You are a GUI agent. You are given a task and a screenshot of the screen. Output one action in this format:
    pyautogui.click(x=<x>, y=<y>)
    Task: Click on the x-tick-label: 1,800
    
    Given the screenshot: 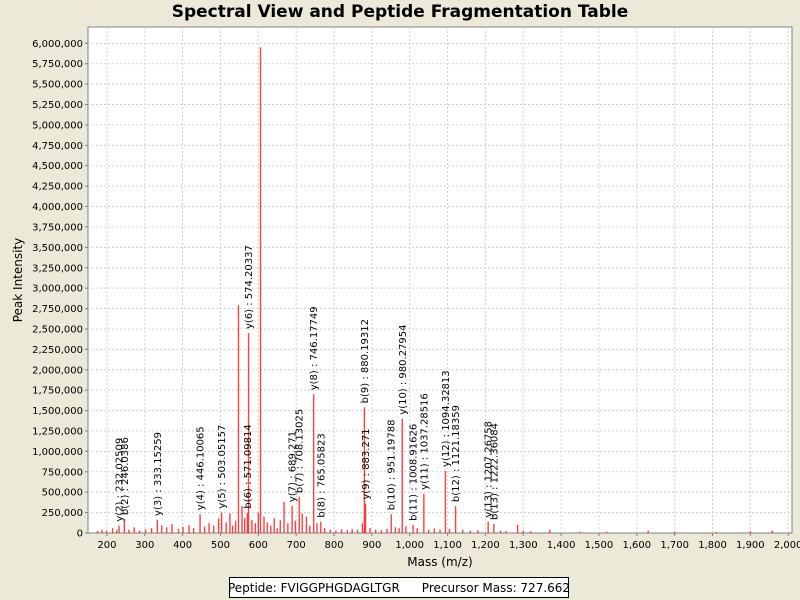 What is the action you would take?
    pyautogui.click(x=712, y=545)
    